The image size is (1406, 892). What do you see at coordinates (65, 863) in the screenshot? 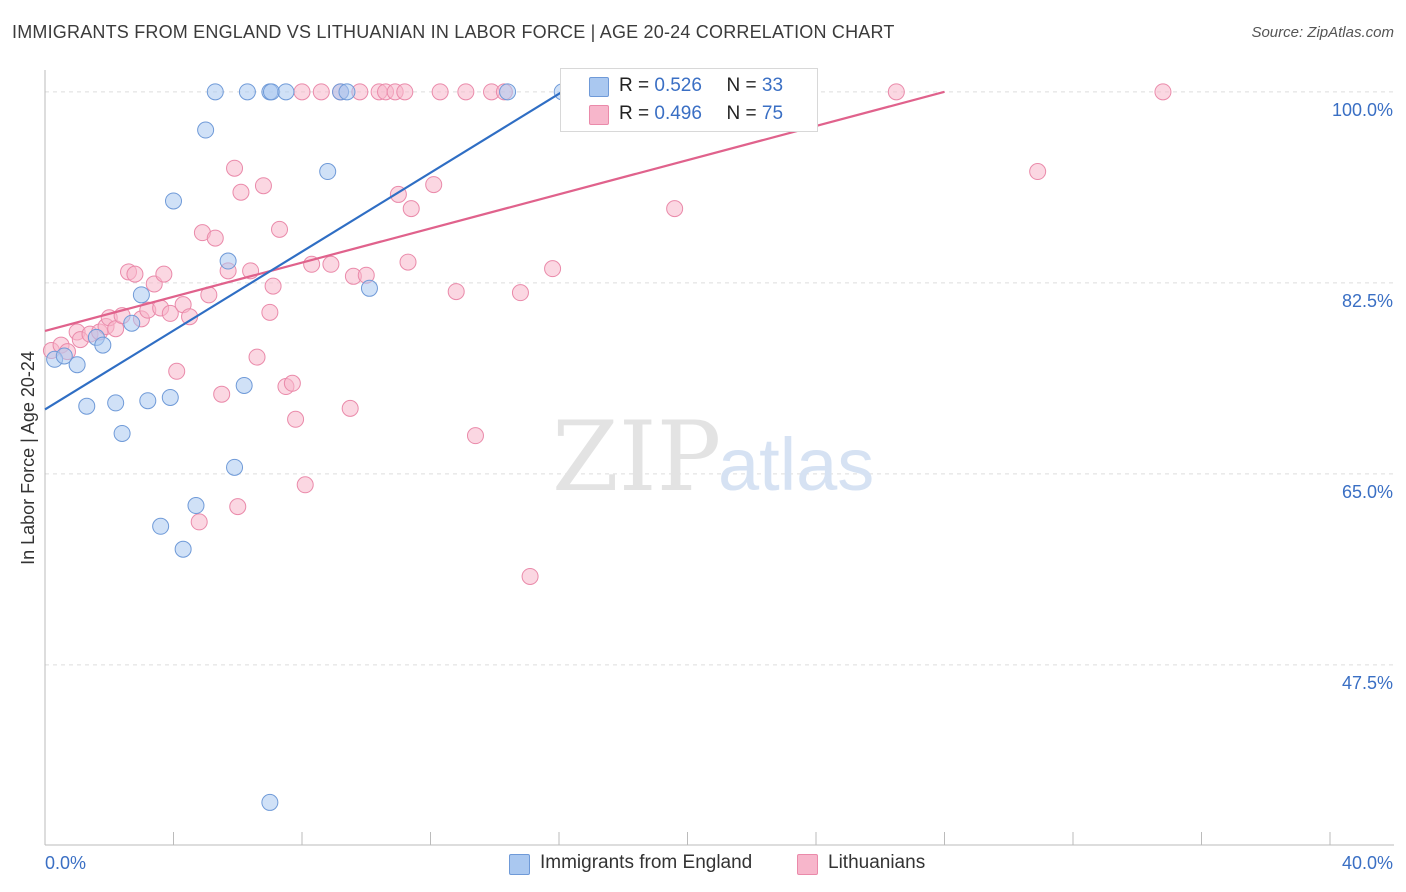
I see `x-tick-label: 0.0%` at bounding box center [65, 863].